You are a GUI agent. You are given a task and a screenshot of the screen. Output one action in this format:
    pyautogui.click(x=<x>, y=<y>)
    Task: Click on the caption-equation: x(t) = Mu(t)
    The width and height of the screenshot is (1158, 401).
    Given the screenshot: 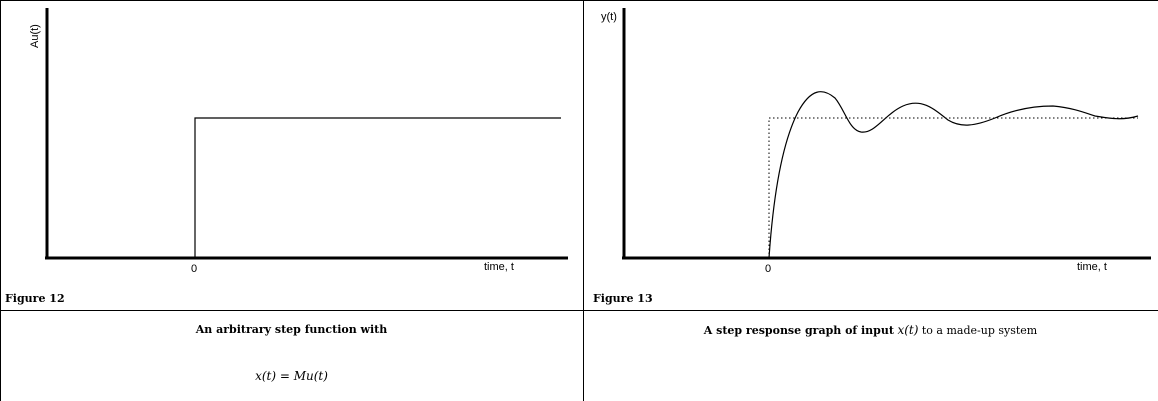 What is the action you would take?
    pyautogui.click(x=291, y=376)
    